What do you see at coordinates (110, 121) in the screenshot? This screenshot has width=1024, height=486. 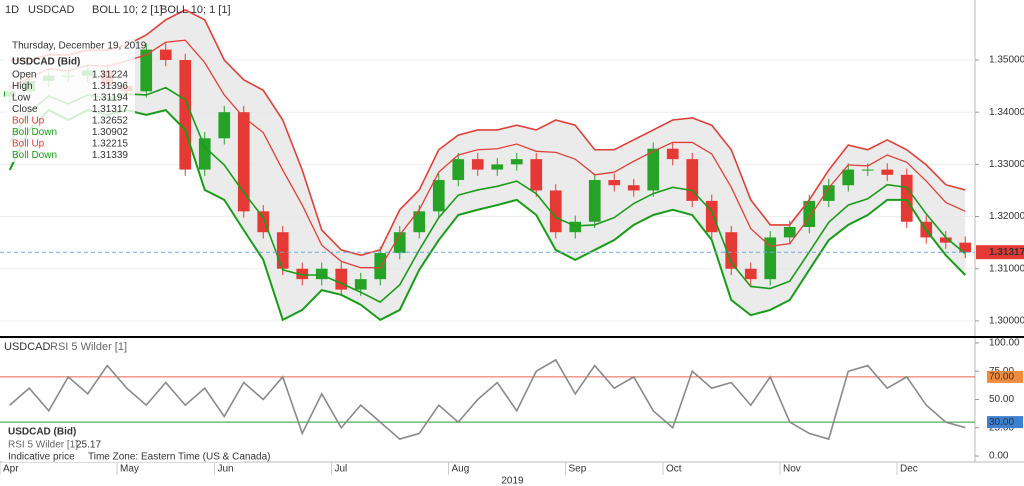 I see `tooltip-value: 1.32652` at bounding box center [110, 121].